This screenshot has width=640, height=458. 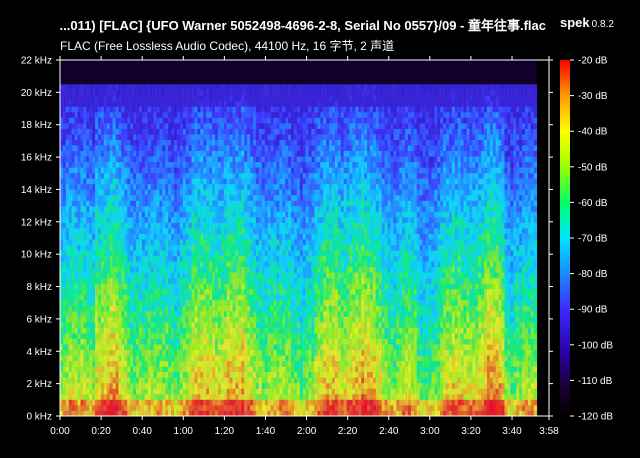 What do you see at coordinates (602, 24) in the screenshot?
I see `app-version: 0.8.2` at bounding box center [602, 24].